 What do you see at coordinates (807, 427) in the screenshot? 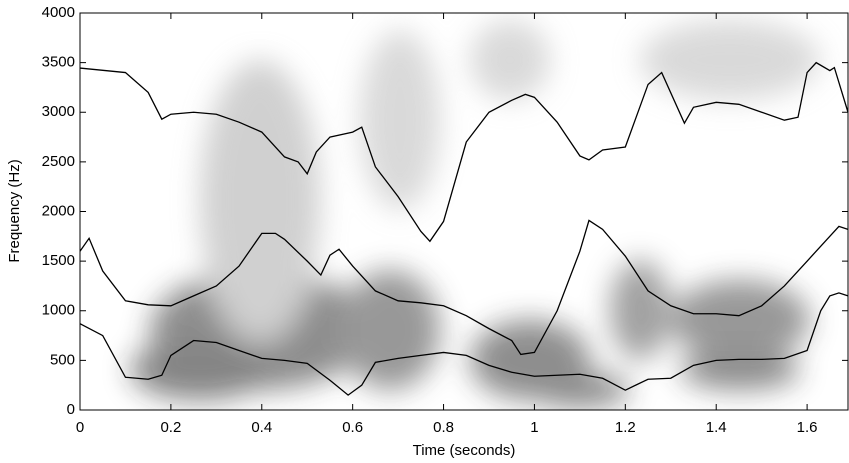
I see `x-tick-label: 1.6` at bounding box center [807, 427].